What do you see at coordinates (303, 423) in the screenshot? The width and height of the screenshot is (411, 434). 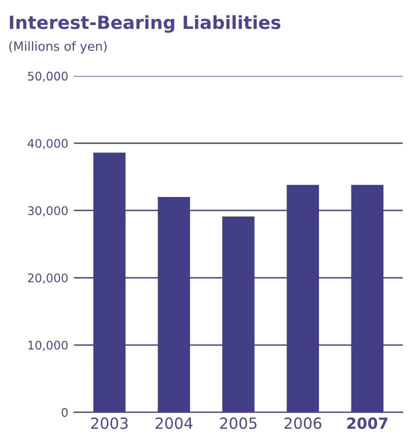 I see `x-tick-label: 2006` at bounding box center [303, 423].